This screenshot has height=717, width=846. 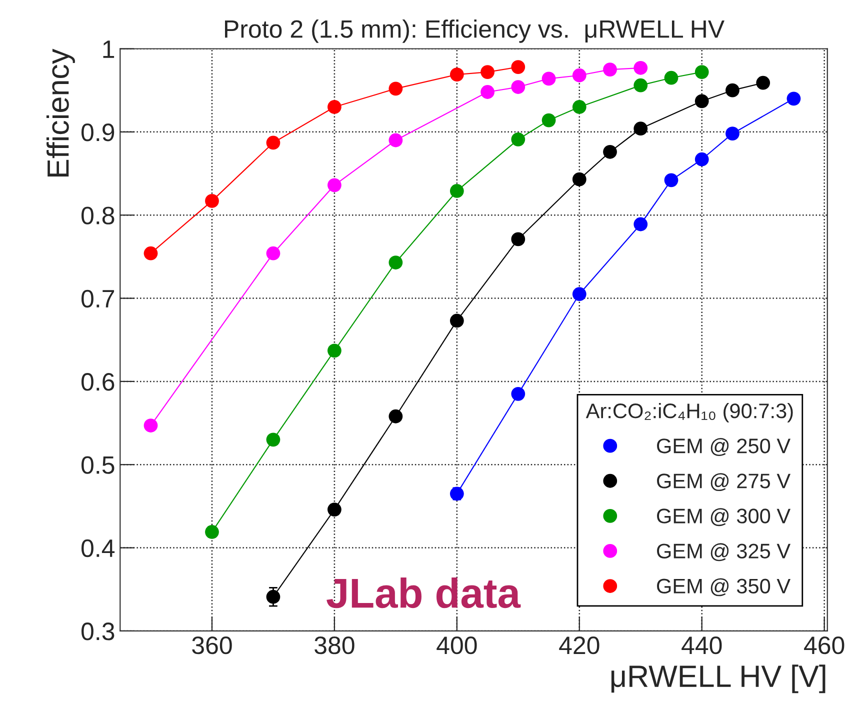 What do you see at coordinates (97, 631) in the screenshot?
I see `y-tick-label: 0.3` at bounding box center [97, 631].